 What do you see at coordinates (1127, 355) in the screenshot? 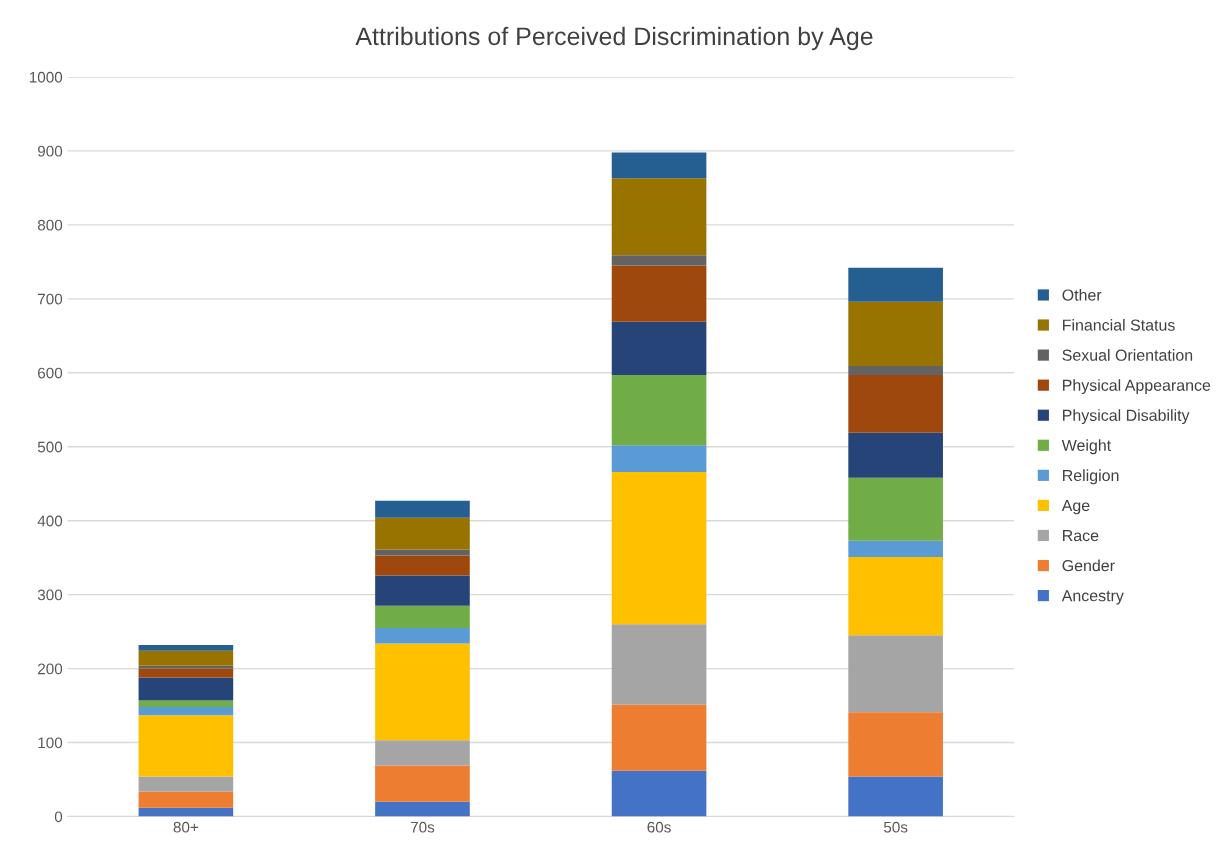
I see `legend-label: Sexual Orientation` at bounding box center [1127, 355].